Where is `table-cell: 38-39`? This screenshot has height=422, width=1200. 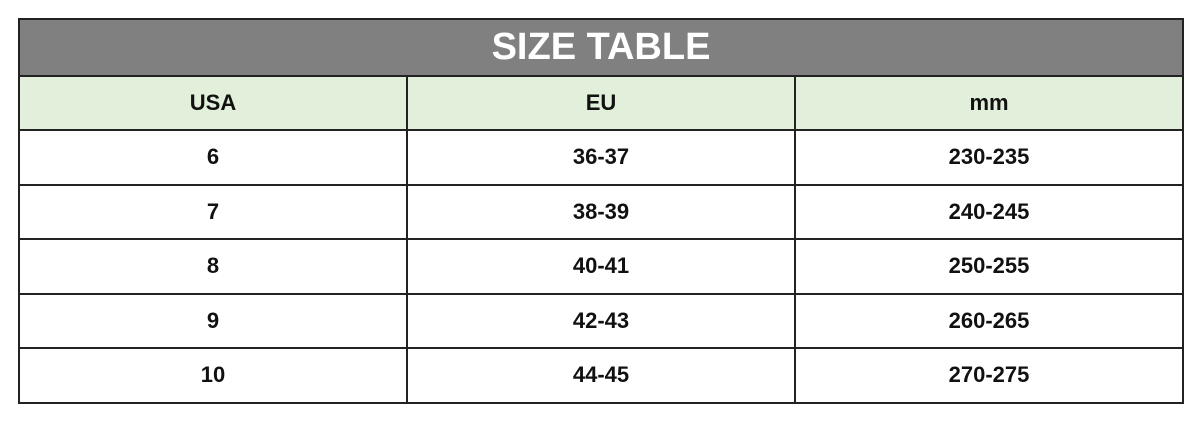
table-cell: 38-39 is located at coordinates (601, 211).